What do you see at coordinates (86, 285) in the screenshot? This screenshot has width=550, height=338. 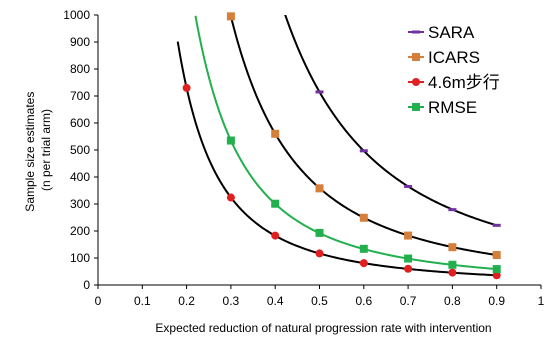 I see `y-tick-label: 0` at bounding box center [86, 285].